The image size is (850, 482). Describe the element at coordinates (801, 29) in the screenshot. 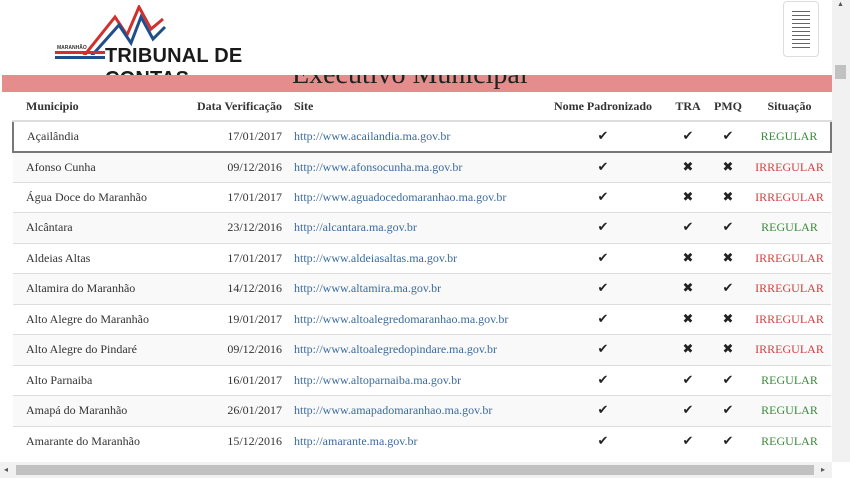

I see `menu-button` at that location.